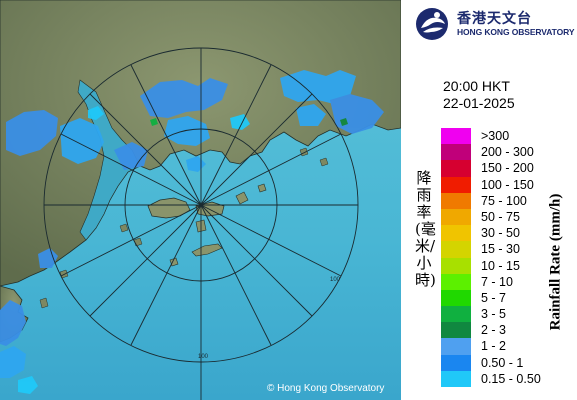 Image resolution: width=577 pixels, height=400 pixels. Describe the element at coordinates (432, 24) in the screenshot. I see `hko-emblem-icon` at that location.